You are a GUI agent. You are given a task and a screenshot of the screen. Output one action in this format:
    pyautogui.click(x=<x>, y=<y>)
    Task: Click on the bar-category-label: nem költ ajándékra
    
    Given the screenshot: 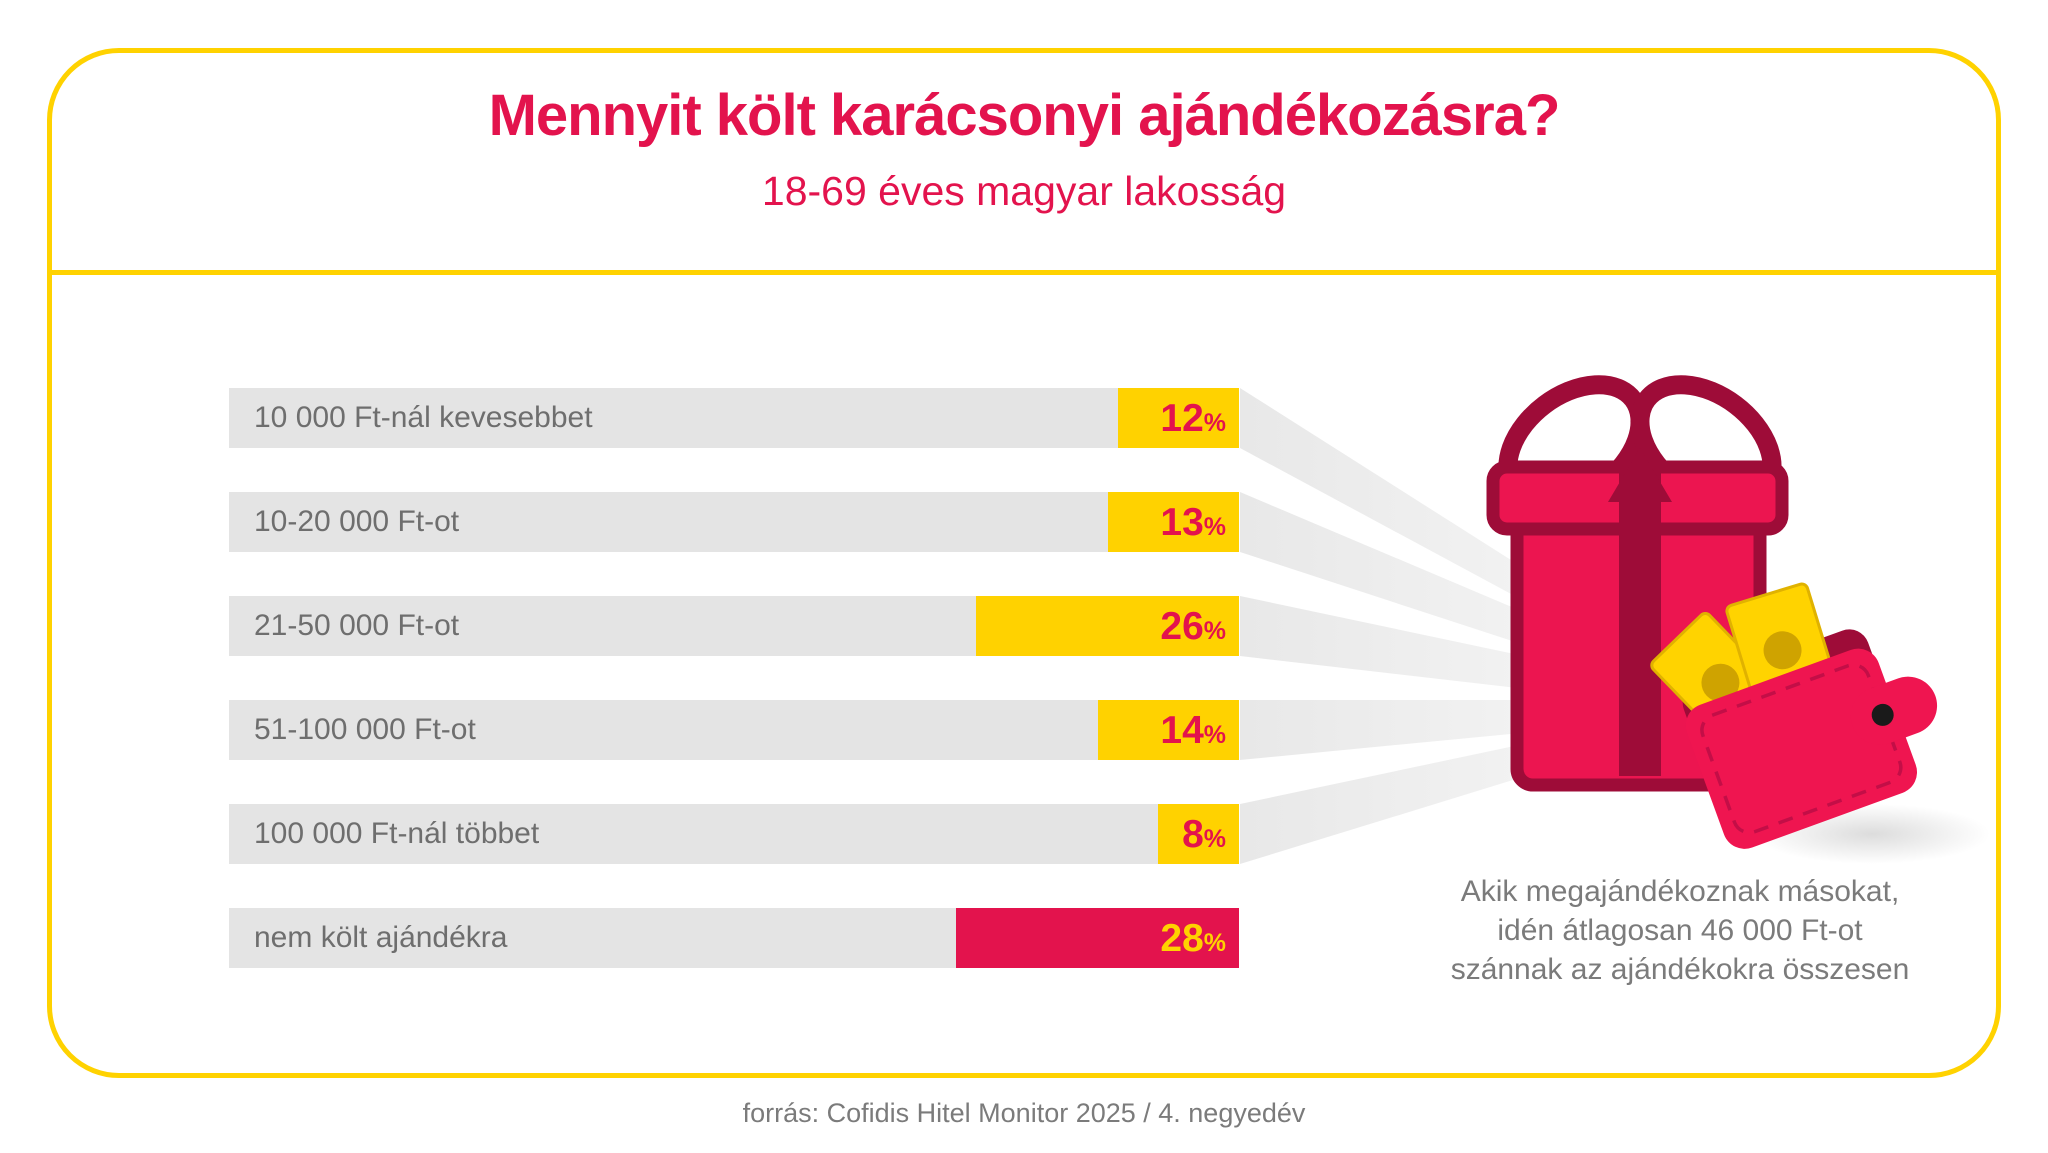 What is the action you would take?
    pyautogui.click(x=381, y=937)
    